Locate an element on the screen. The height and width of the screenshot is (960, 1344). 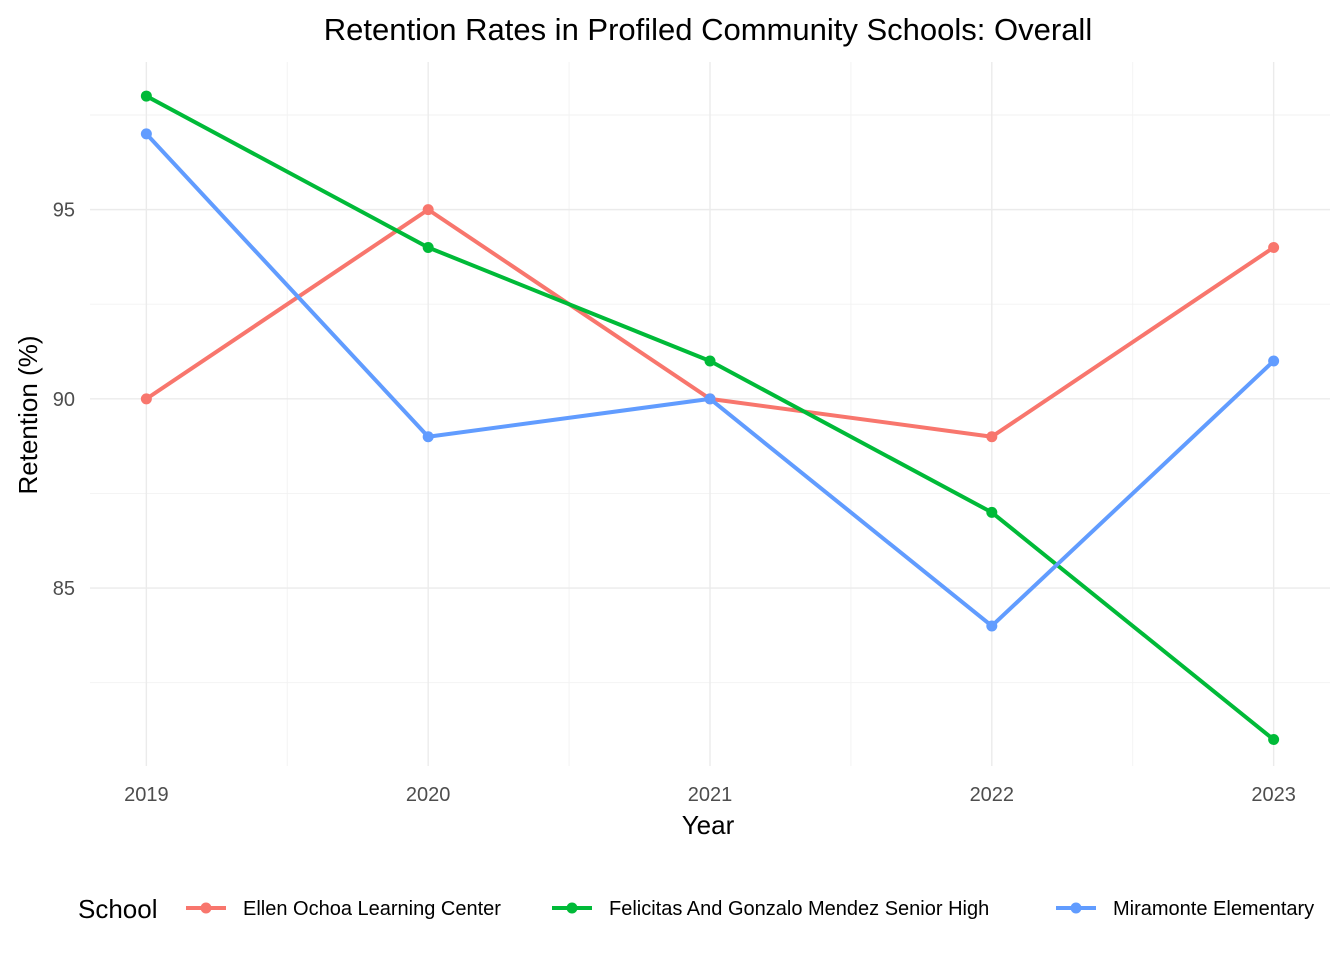
x-tick-label: 2023 is located at coordinates (1273, 795).